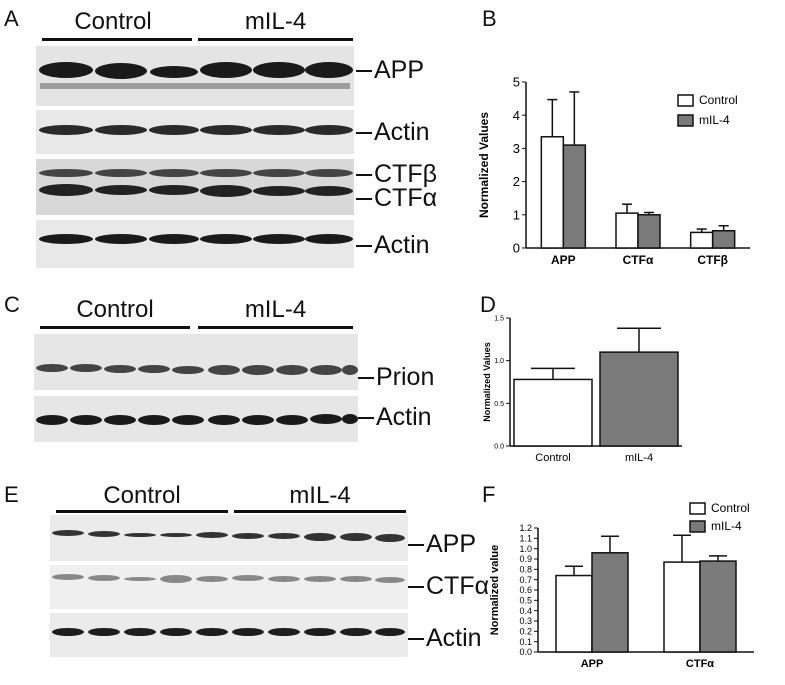 This screenshot has width=785, height=685. What do you see at coordinates (275, 39) in the screenshot?
I see `group-line-mil4` at bounding box center [275, 39].